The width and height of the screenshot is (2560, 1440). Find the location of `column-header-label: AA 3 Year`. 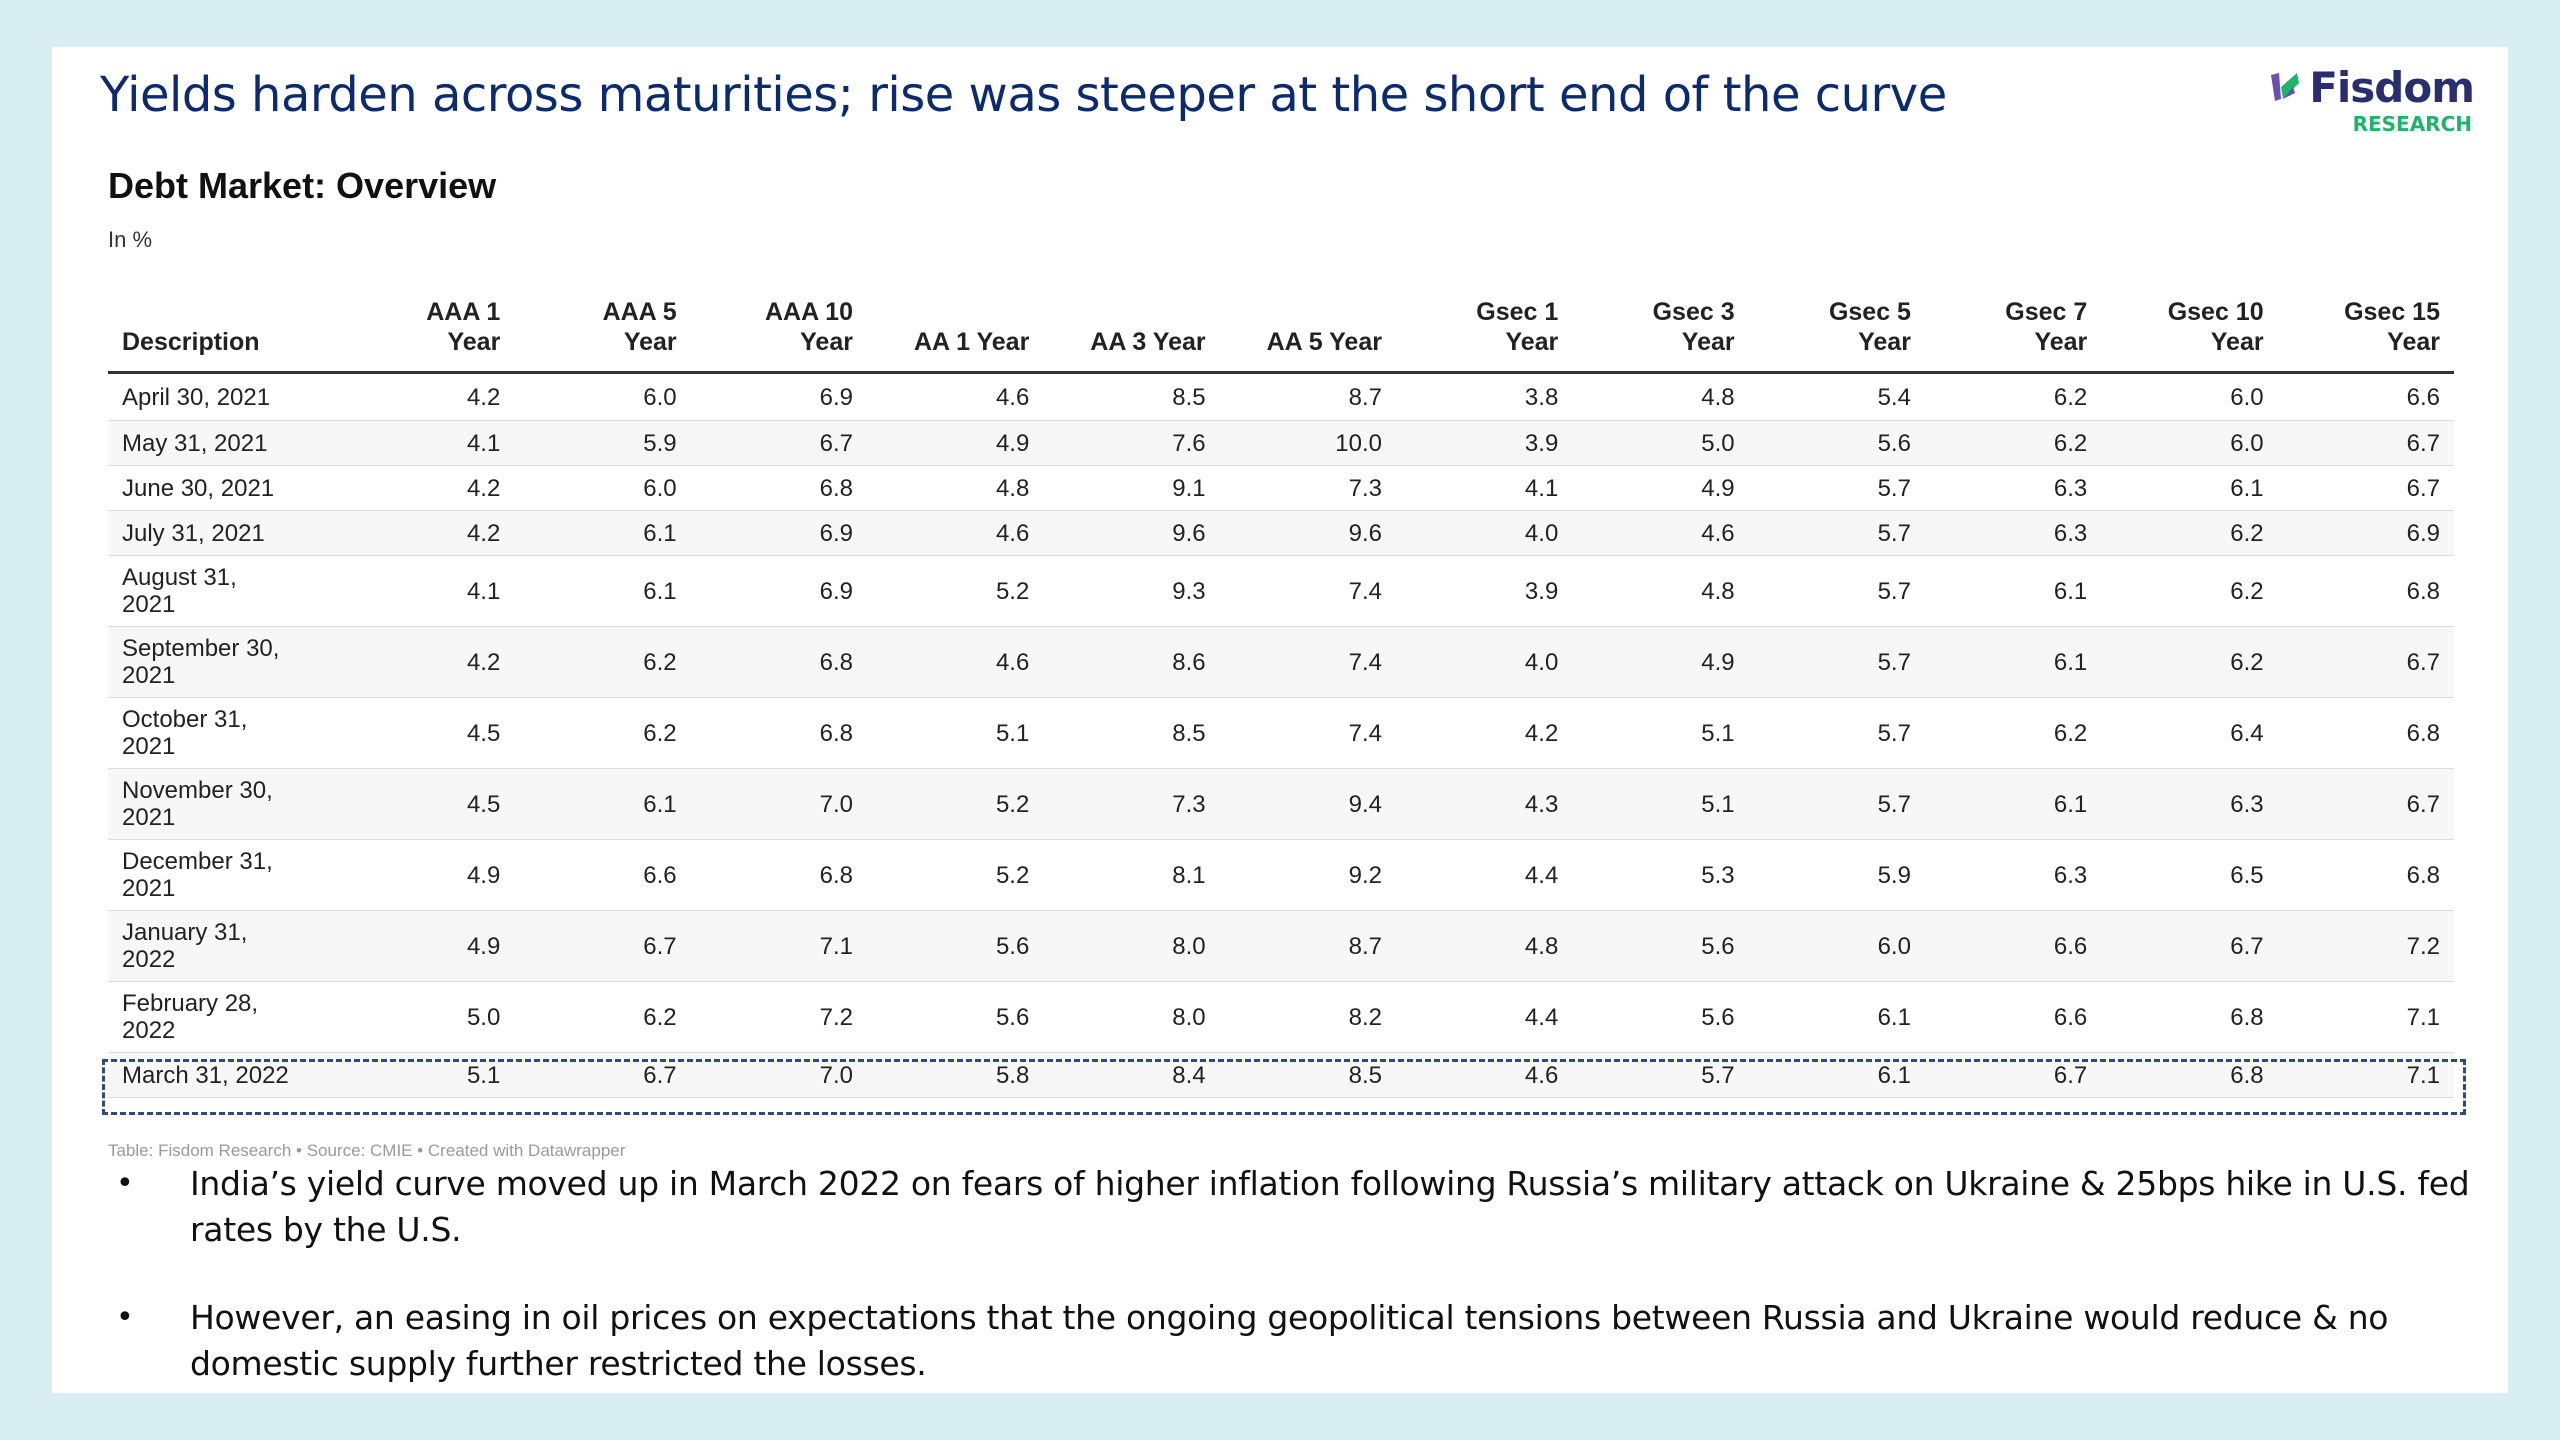

column-header-label: AA 3 Year is located at coordinates (1148, 342).